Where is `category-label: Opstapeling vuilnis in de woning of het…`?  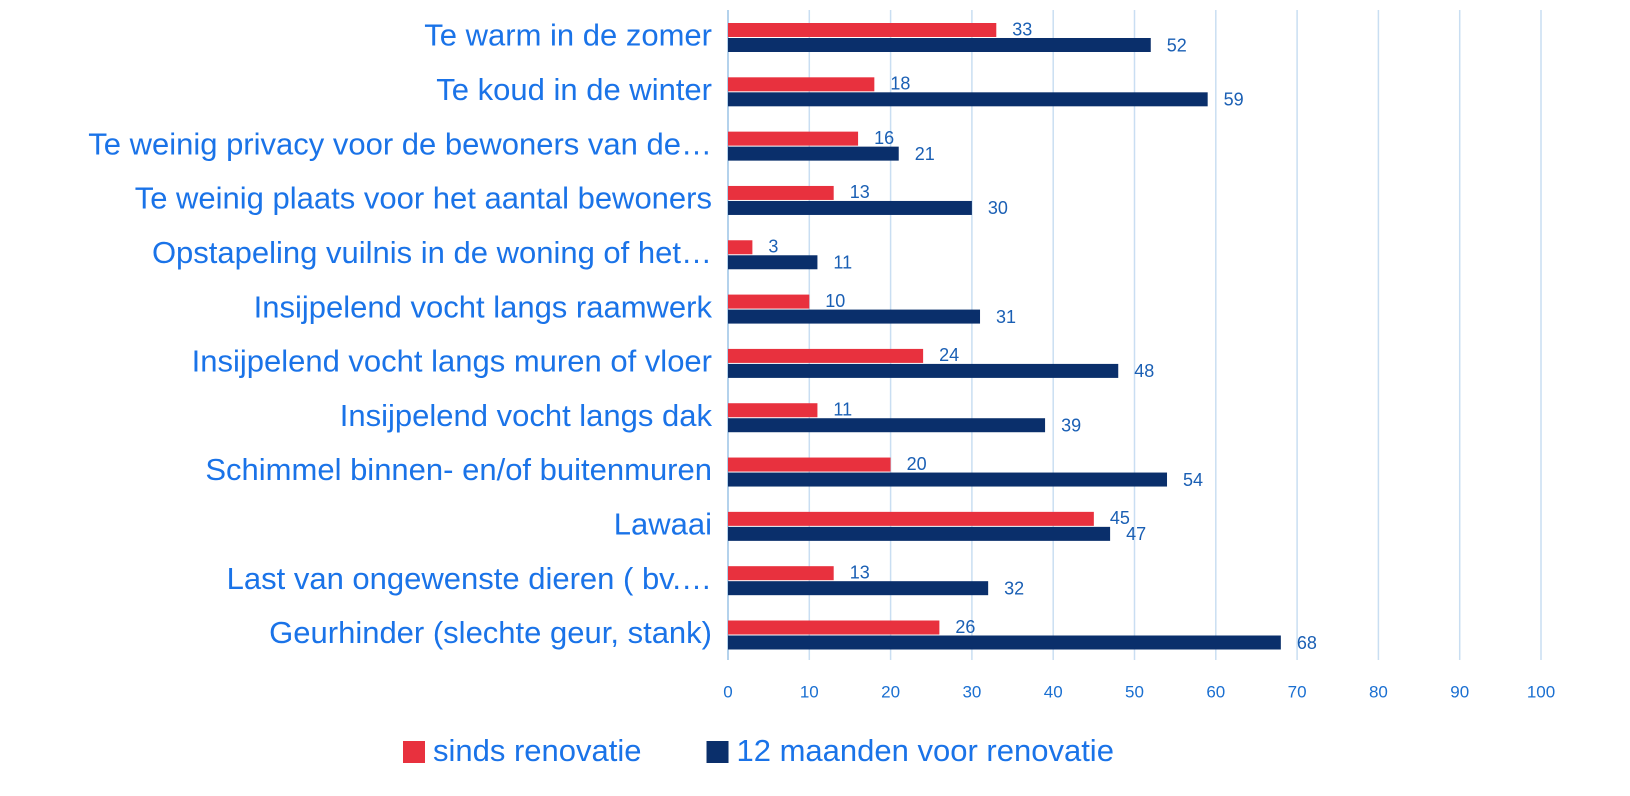 category-label: Opstapeling vuilnis in de woning of het… is located at coordinates (432, 252).